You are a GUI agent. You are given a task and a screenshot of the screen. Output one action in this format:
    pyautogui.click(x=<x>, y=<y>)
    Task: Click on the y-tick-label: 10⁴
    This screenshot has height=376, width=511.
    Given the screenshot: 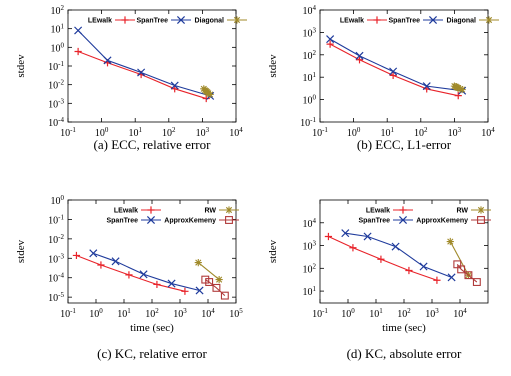 What is the action you would take?
    pyautogui.click(x=310, y=223)
    